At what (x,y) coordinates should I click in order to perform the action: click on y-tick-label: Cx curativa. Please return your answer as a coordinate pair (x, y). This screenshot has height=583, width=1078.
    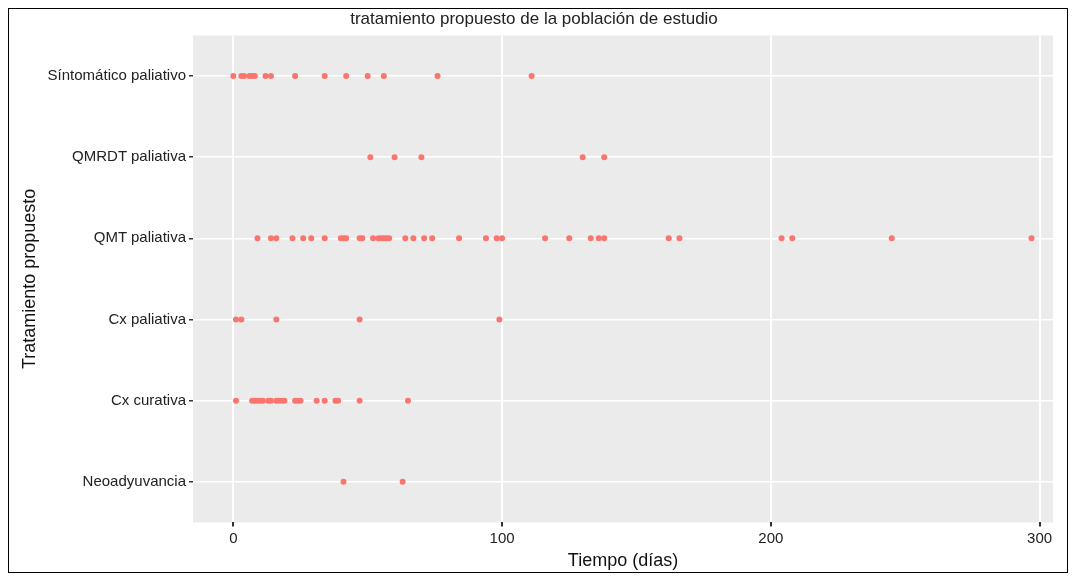
    Looking at the image, I should click on (148, 399).